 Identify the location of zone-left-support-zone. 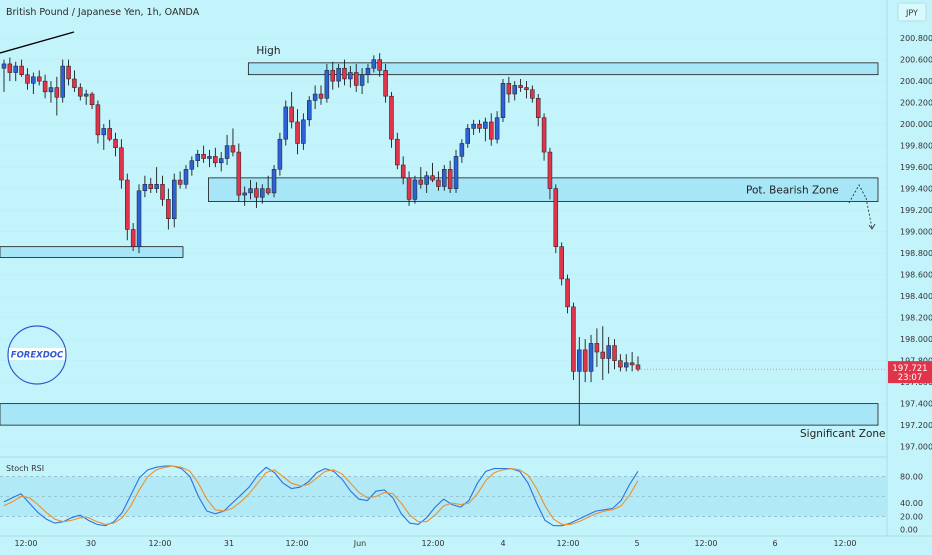
(92, 252).